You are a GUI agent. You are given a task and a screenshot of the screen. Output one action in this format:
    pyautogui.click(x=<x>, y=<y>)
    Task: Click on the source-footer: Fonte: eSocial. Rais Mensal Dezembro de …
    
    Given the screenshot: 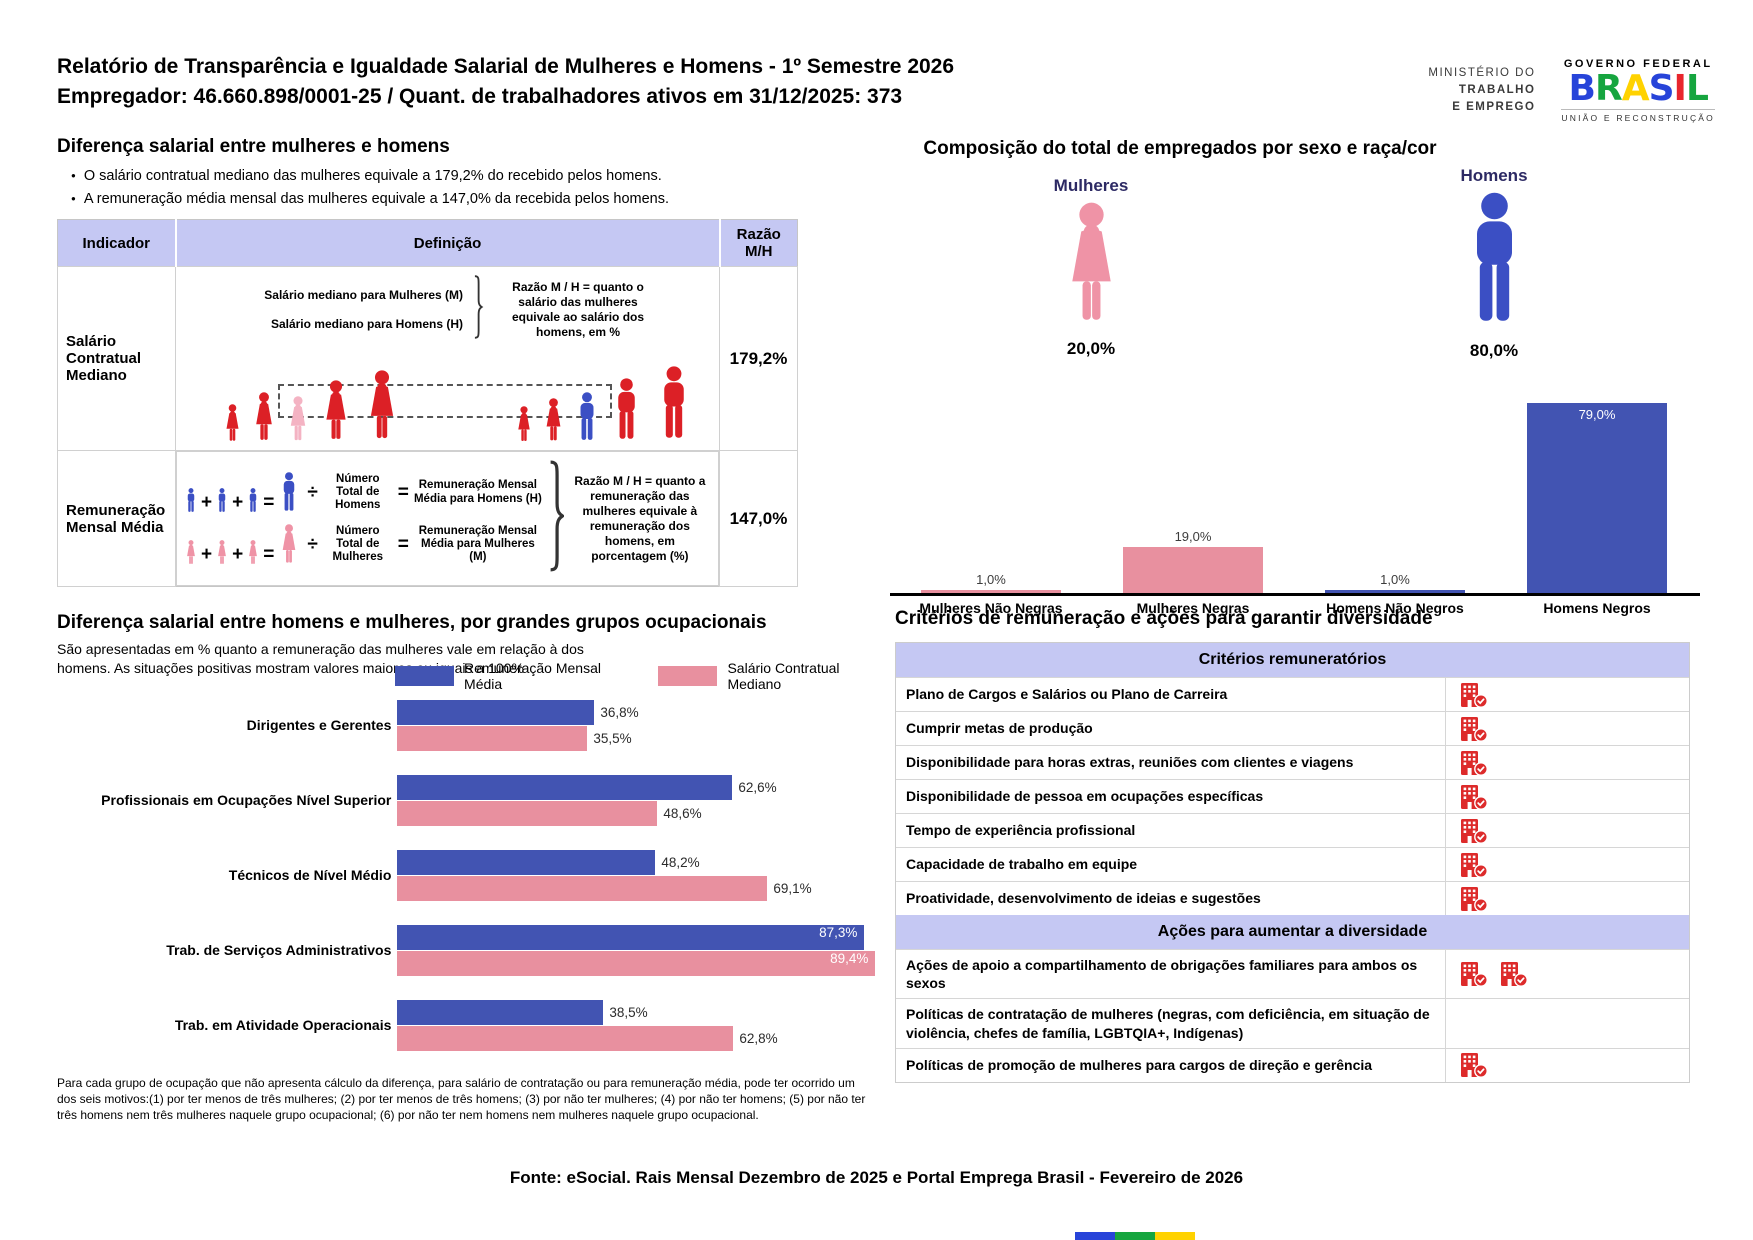 What is the action you would take?
    pyautogui.click(x=876, y=1177)
    